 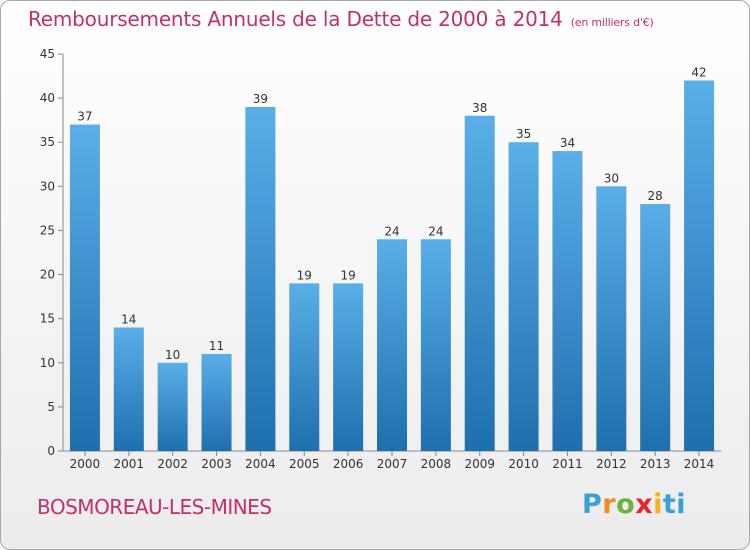 I want to click on x-tick-label: 2000, so click(x=85, y=464).